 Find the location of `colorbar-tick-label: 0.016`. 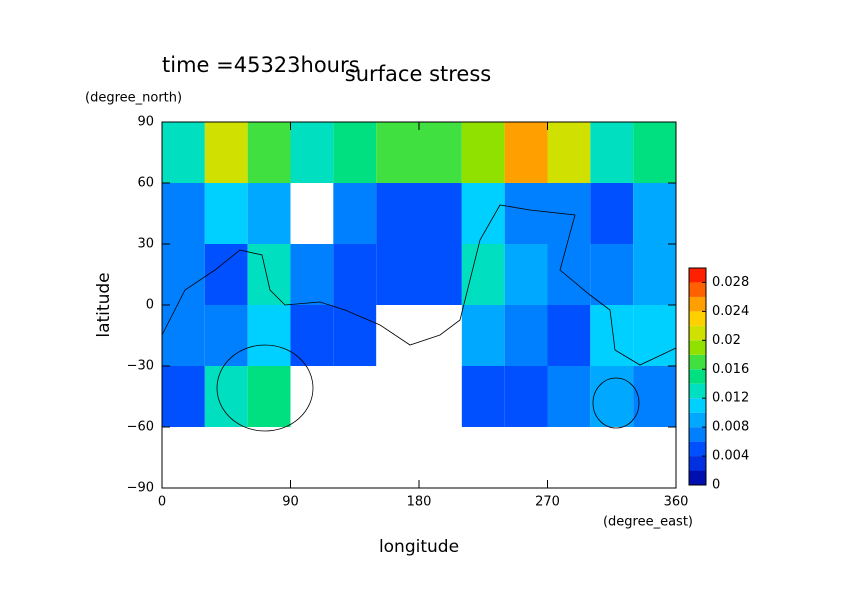

colorbar-tick-label: 0.016 is located at coordinates (730, 369).